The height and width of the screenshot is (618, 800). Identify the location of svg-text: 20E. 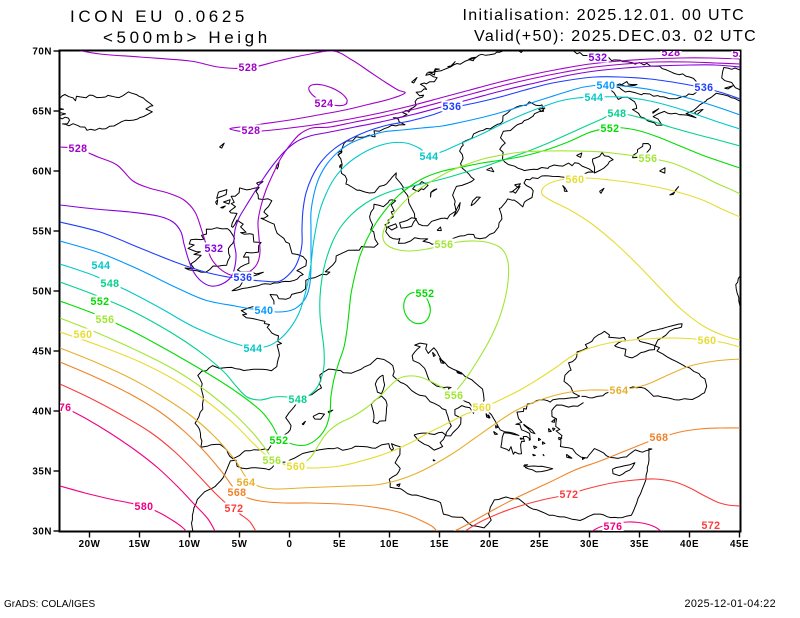
(489, 544).